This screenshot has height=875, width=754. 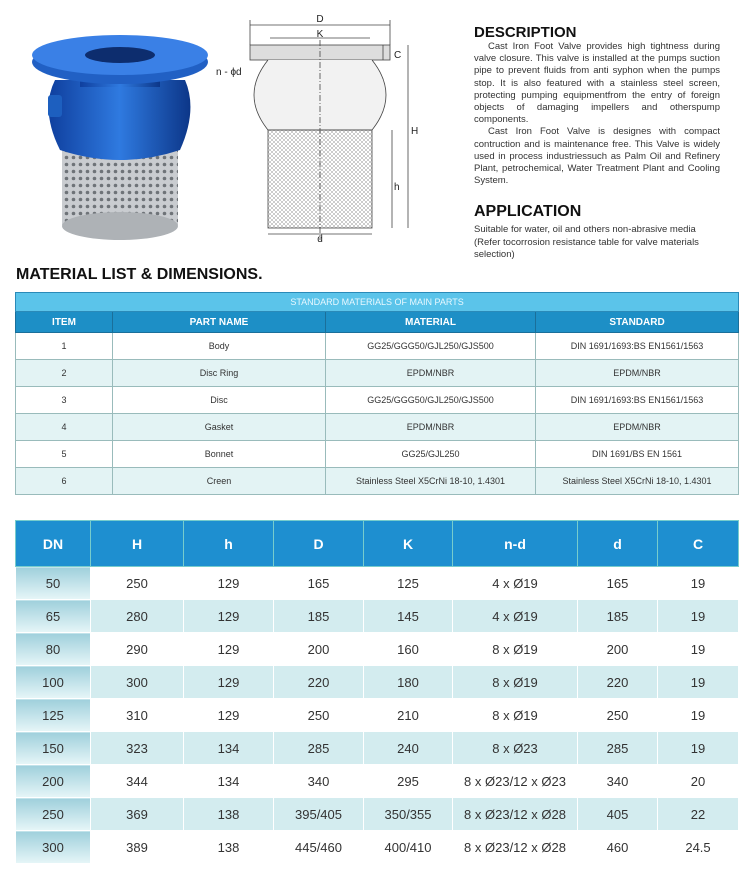 I want to click on cell: 150, so click(x=53, y=748).